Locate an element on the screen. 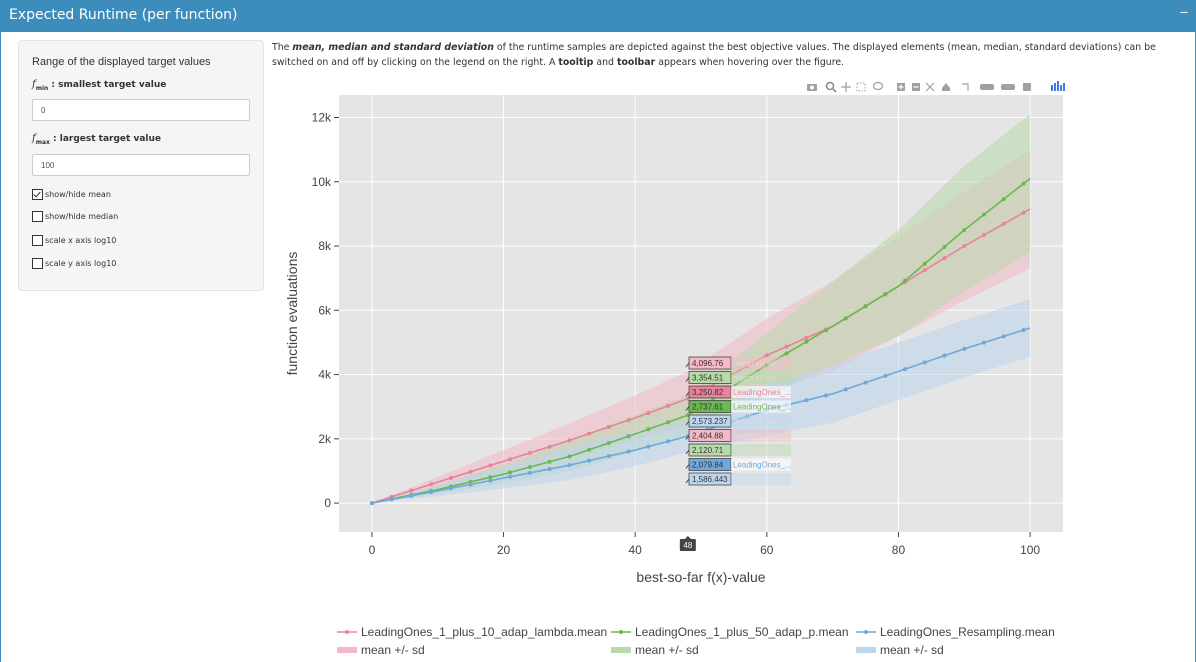  hover-x-box is located at coordinates (687, 545).